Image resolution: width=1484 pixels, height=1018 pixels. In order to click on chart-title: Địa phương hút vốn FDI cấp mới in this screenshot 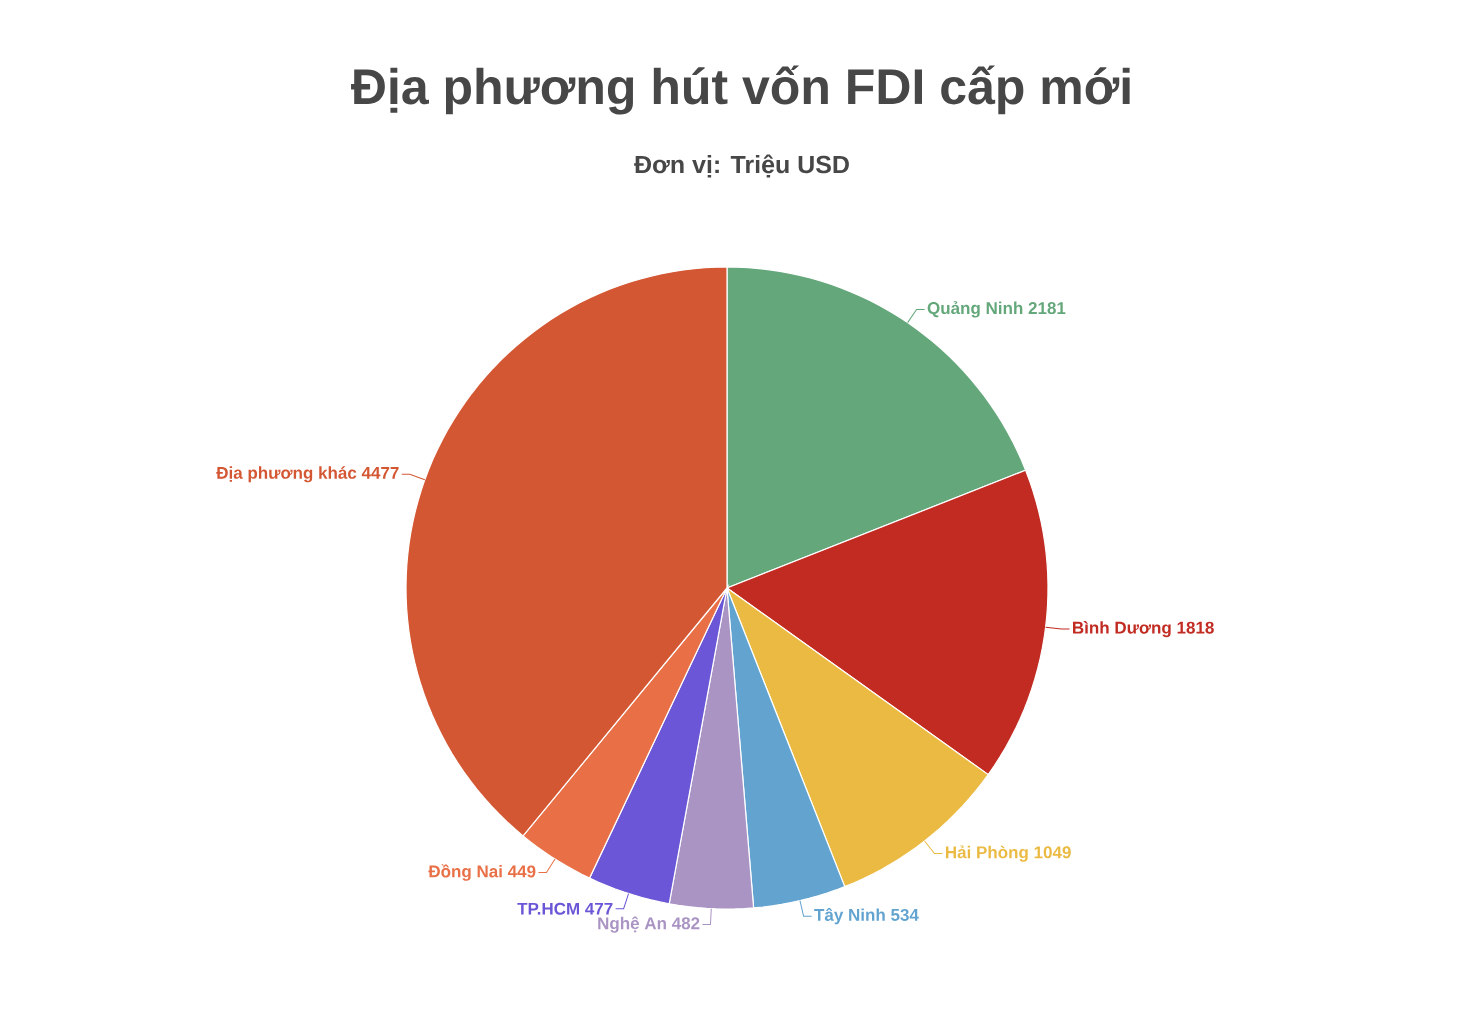, I will do `click(740, 90)`.